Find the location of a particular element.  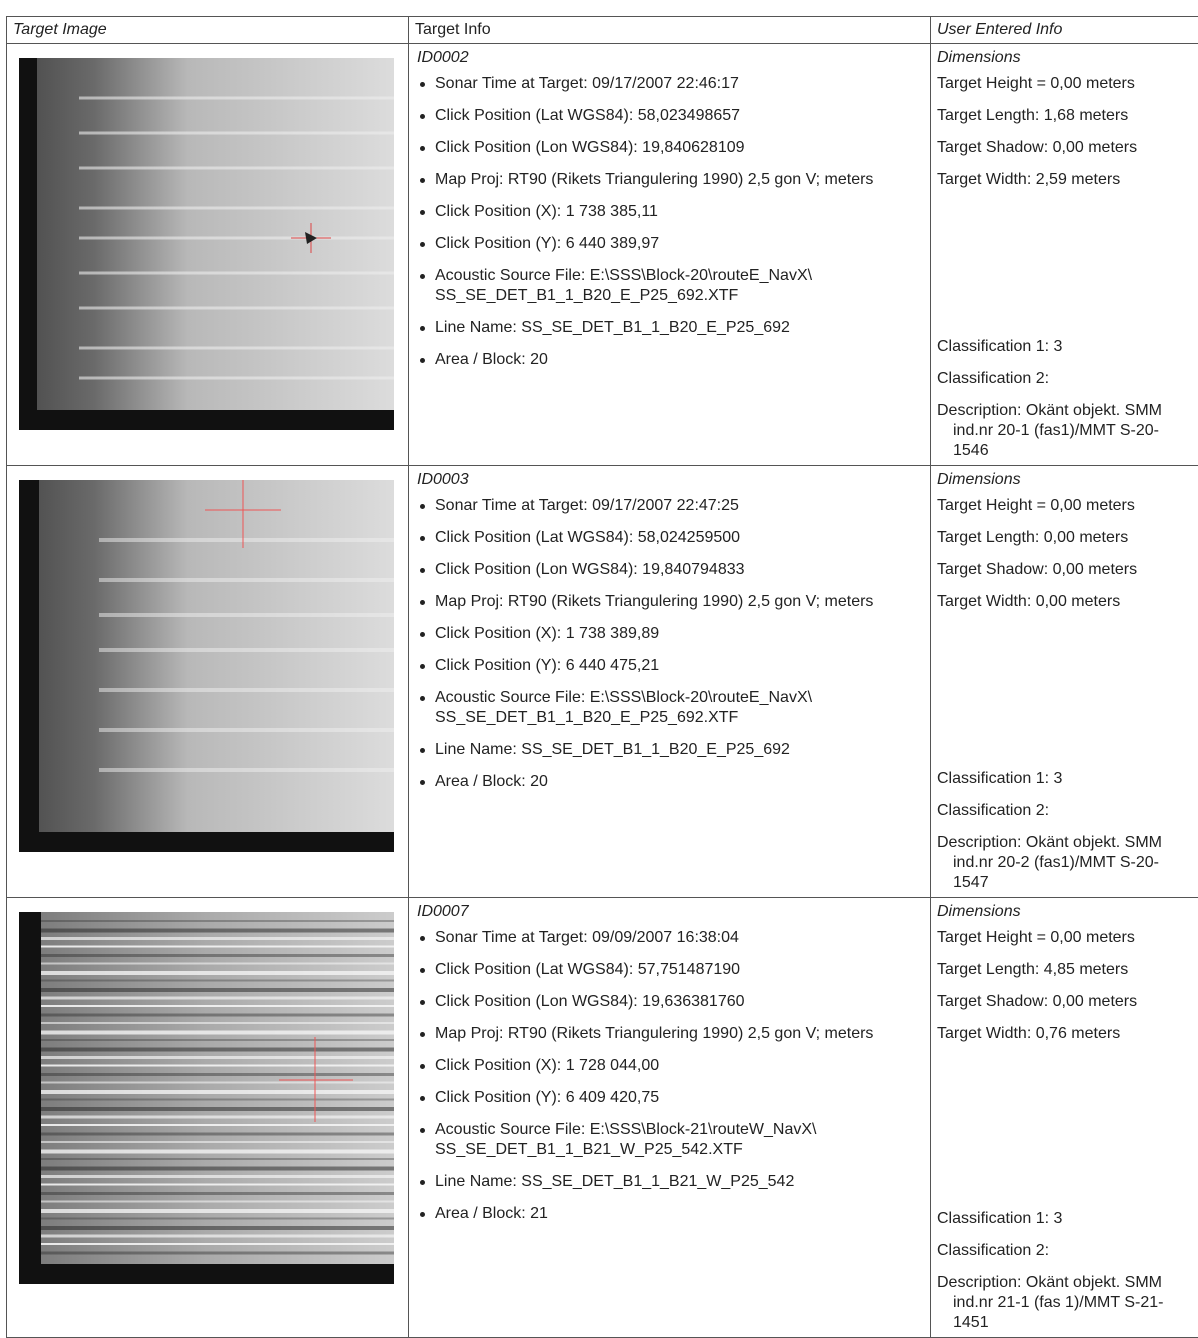

info-item: Click Position (X): 1 738 385,11 is located at coordinates (669, 212).